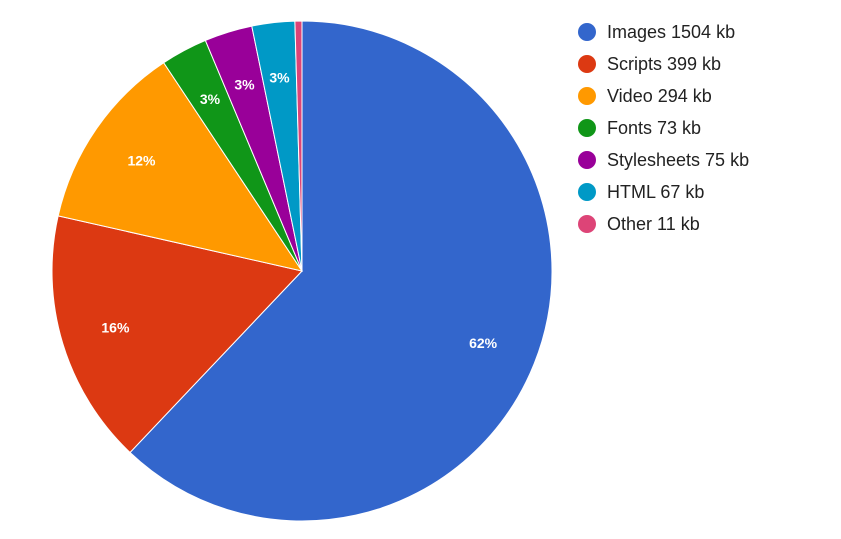 This screenshot has width=841, height=539. I want to click on legend-item-stylesheets: Stylesheets 75 kb, so click(663, 160).